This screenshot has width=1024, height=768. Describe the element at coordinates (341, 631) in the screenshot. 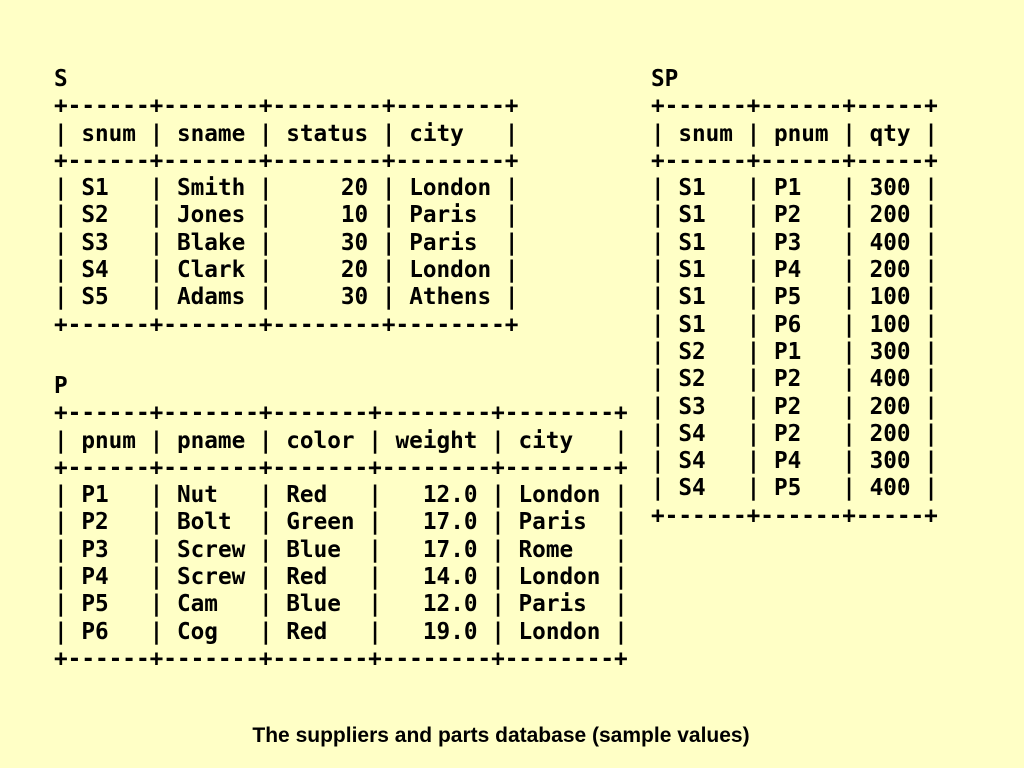

I see `table-row: | P6 | Cog | Red | 19.0 | London |` at that location.